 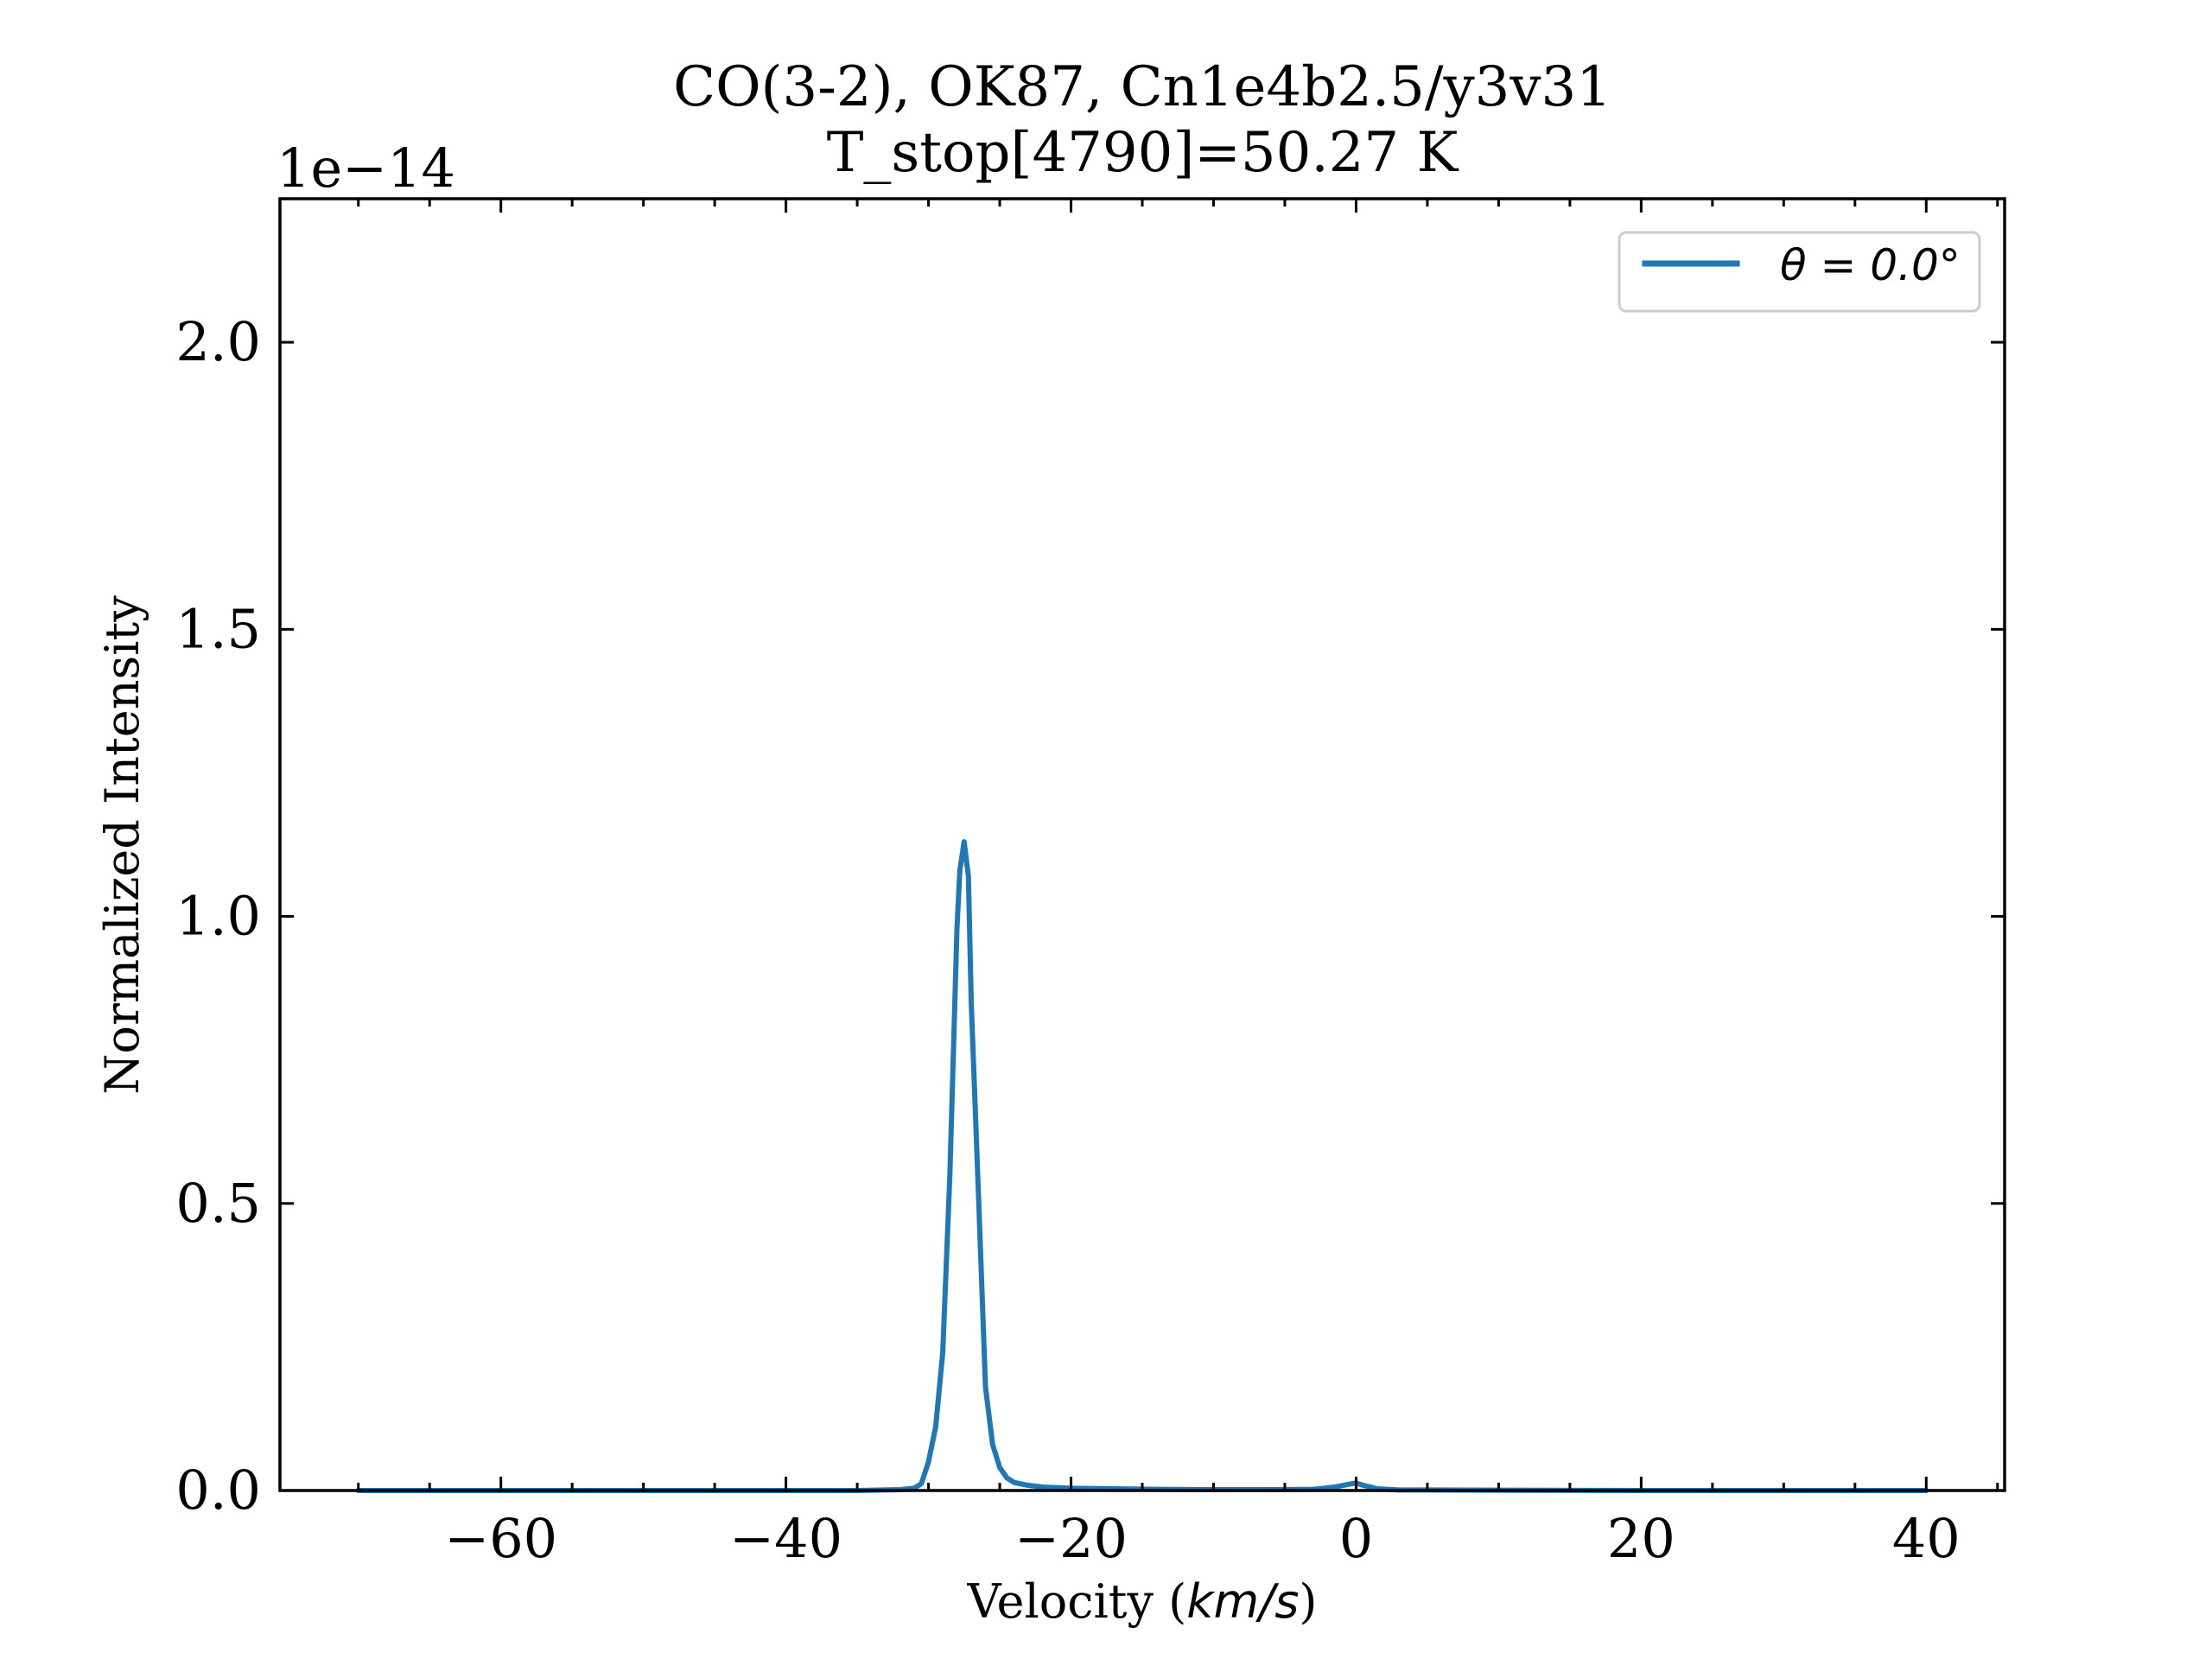 I want to click on x-tick-label: 40, so click(x=1927, y=1538).